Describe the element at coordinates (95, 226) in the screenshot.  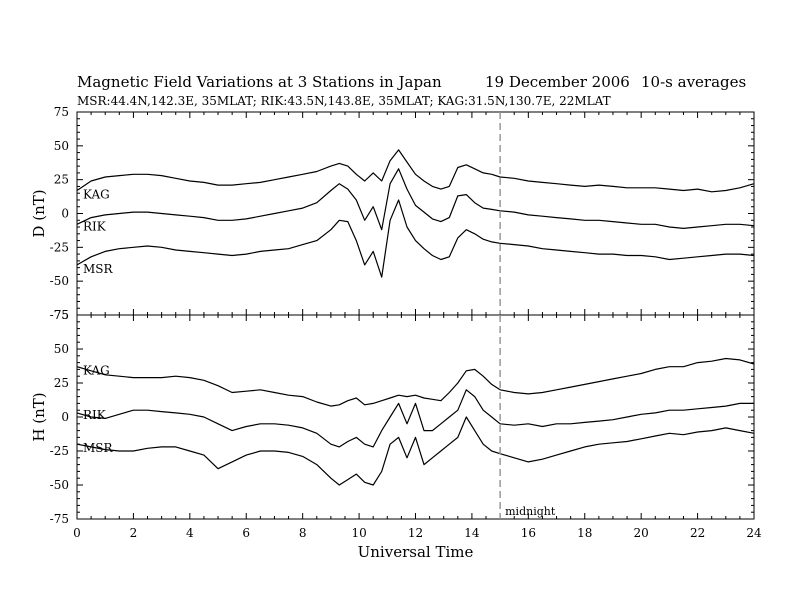
I see `series-label-rik-D: RIK` at that location.